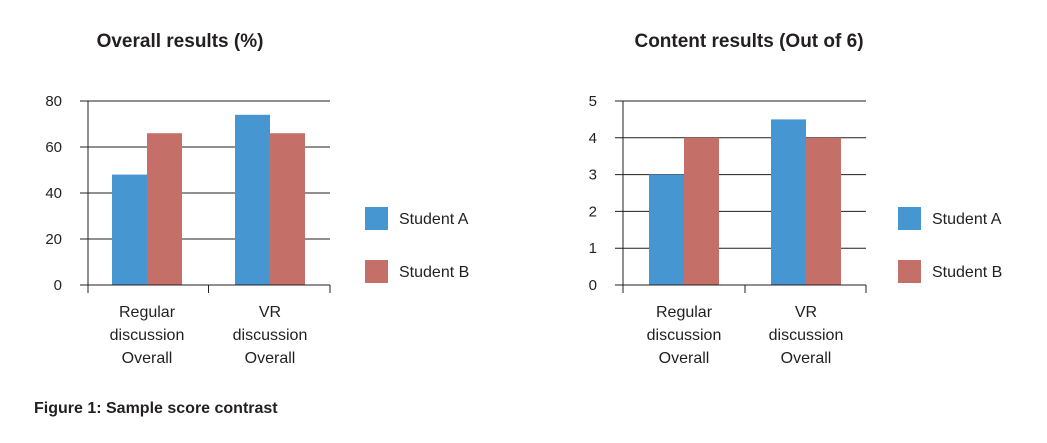  What do you see at coordinates (53, 193) in the screenshot?
I see `y-tick-label: 40` at bounding box center [53, 193].